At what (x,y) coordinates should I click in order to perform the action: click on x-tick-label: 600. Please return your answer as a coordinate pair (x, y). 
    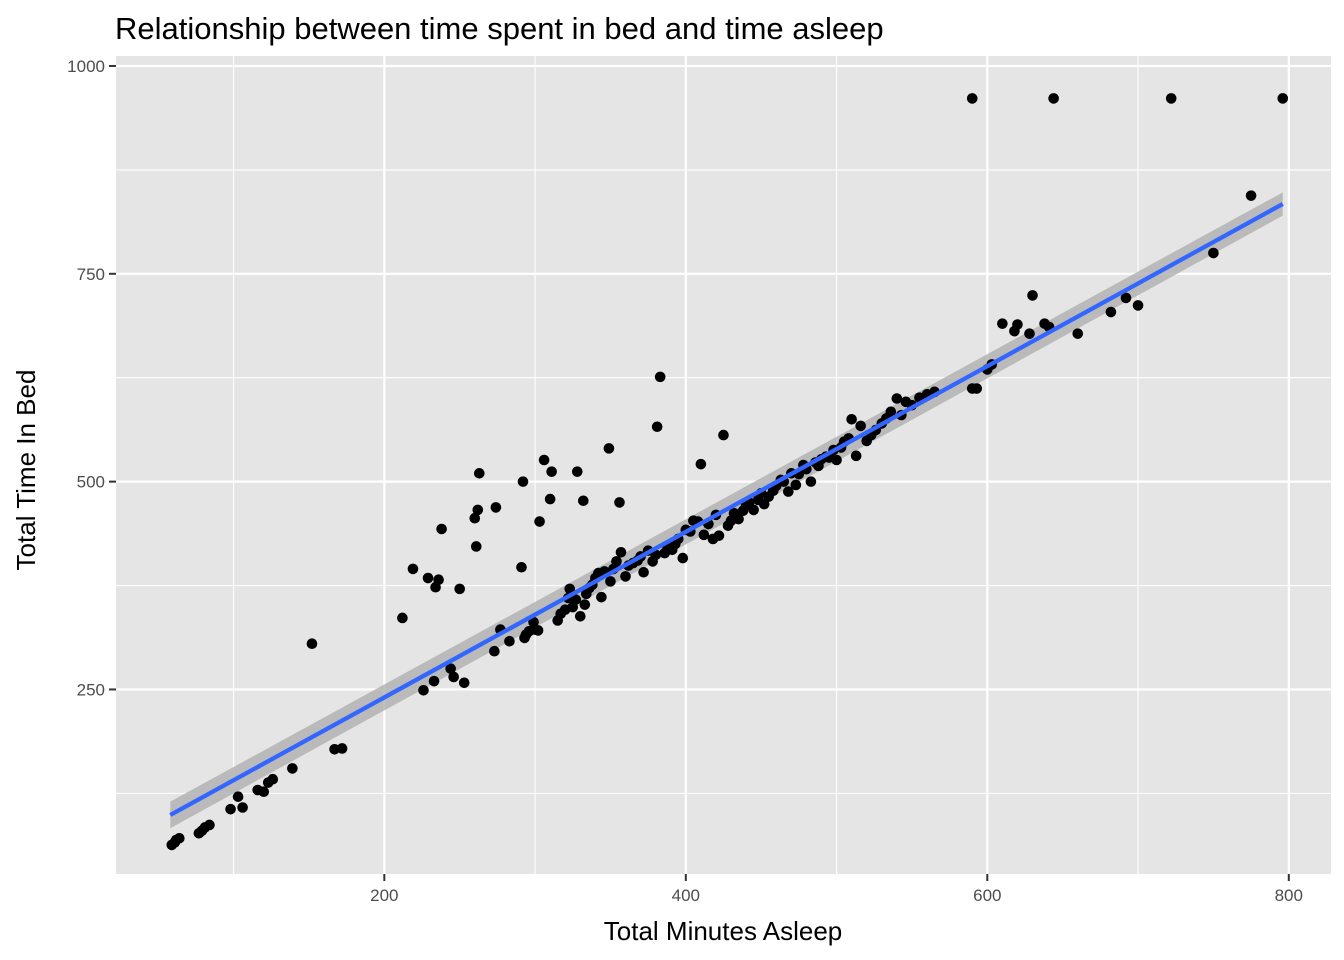
    Looking at the image, I should click on (987, 895).